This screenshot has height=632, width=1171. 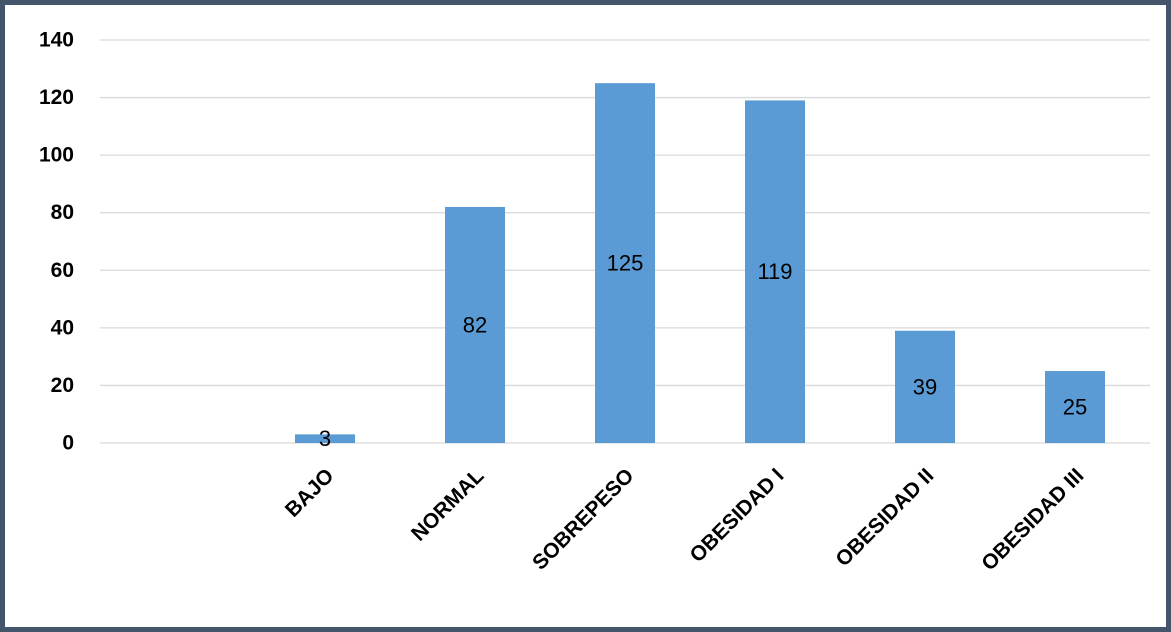 I want to click on y-tick-label: 100, so click(x=56, y=155).